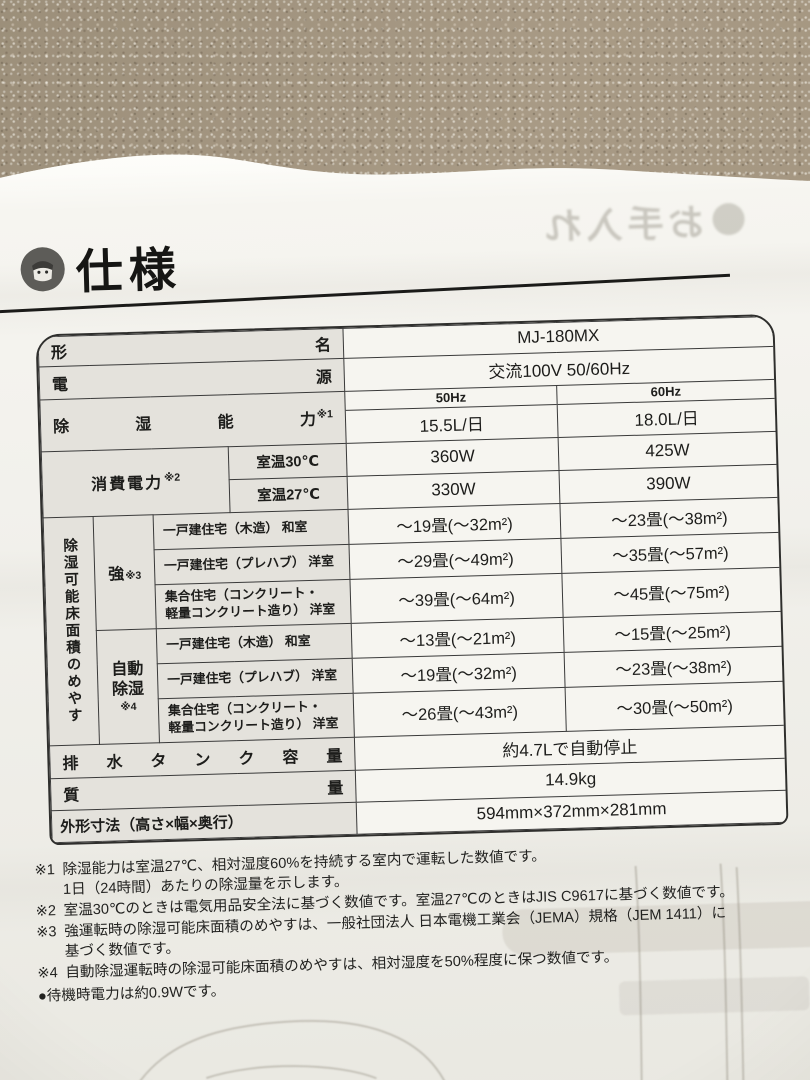  Describe the element at coordinates (287, 461) in the screenshot. I see `consumption-condition-30c: 室温30℃` at that location.